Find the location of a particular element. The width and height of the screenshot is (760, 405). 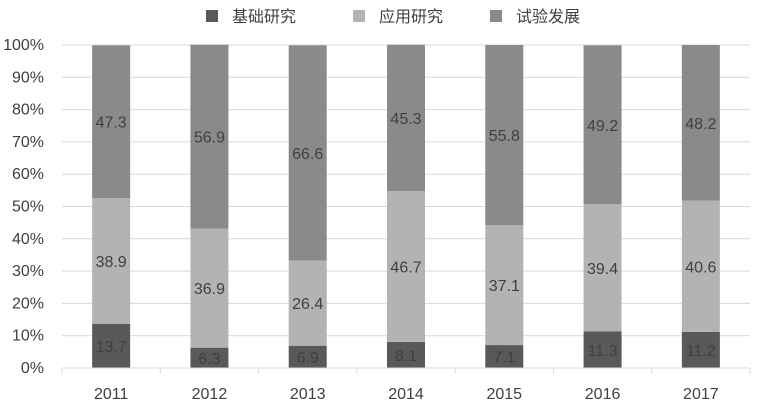

data-label: 46.7 is located at coordinates (405, 267).